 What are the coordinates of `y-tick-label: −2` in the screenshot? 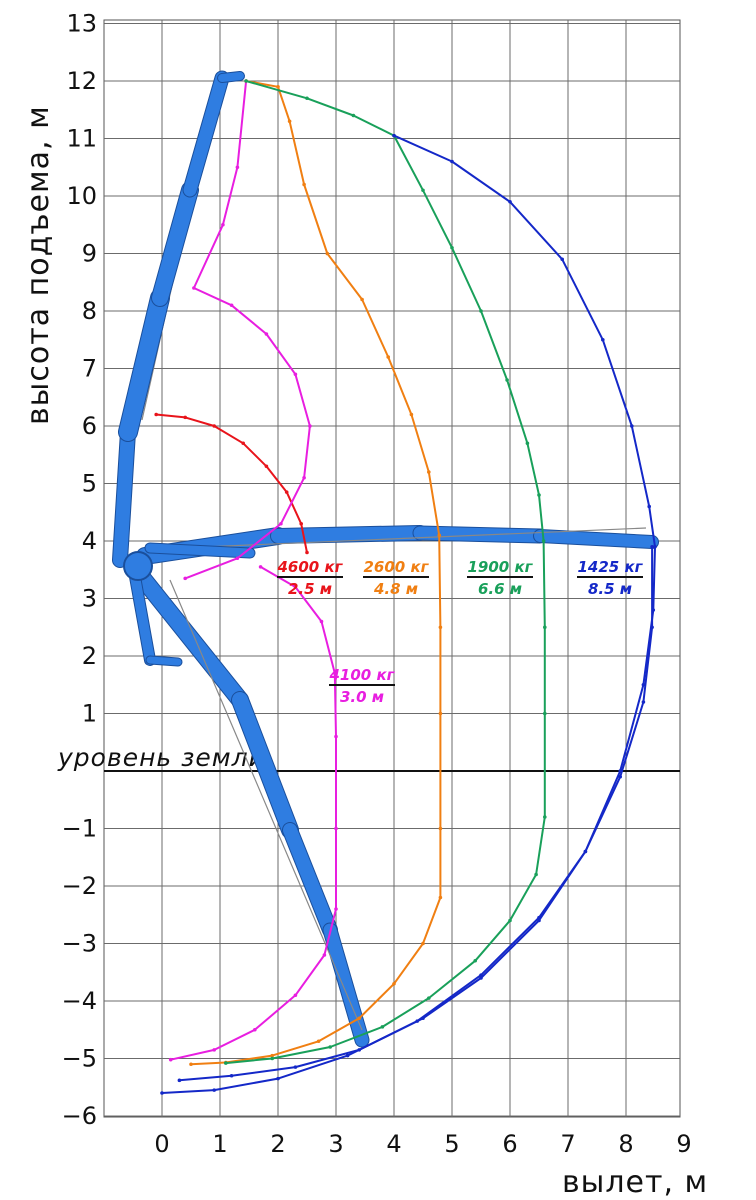 It's located at (79, 886).